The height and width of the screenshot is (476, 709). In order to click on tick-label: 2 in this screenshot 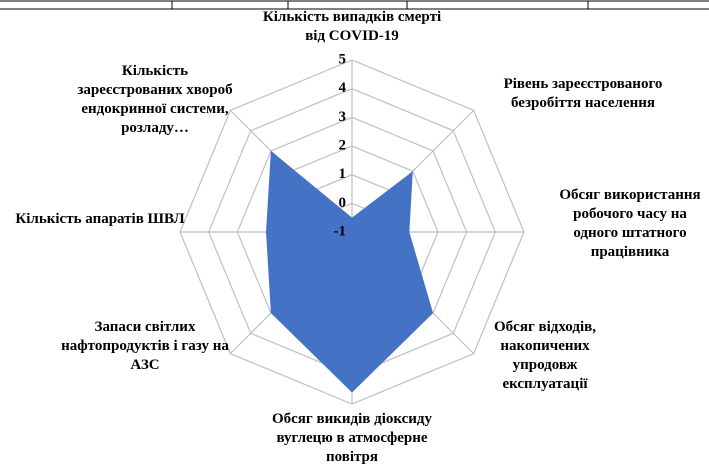, I will do `click(343, 145)`.